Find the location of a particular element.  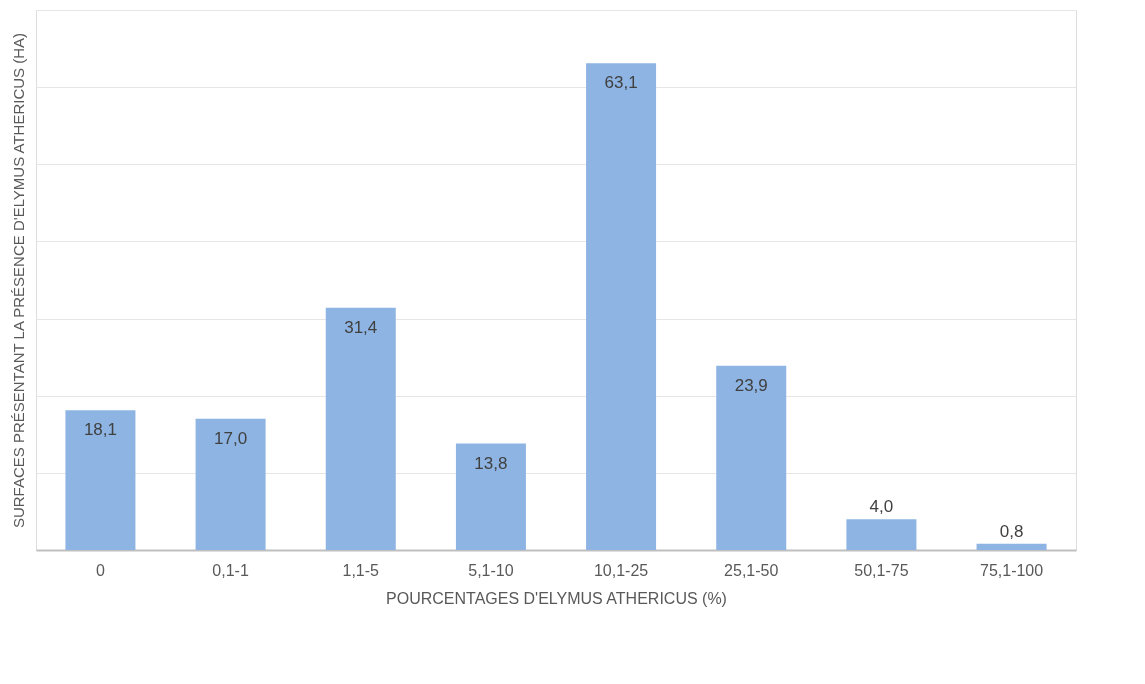

y-axis-title: SURFACES PRÉSENTANT LA PRÉSENCE D'ELYMUS ATHERICUS (HA) is located at coordinates (18, 280).